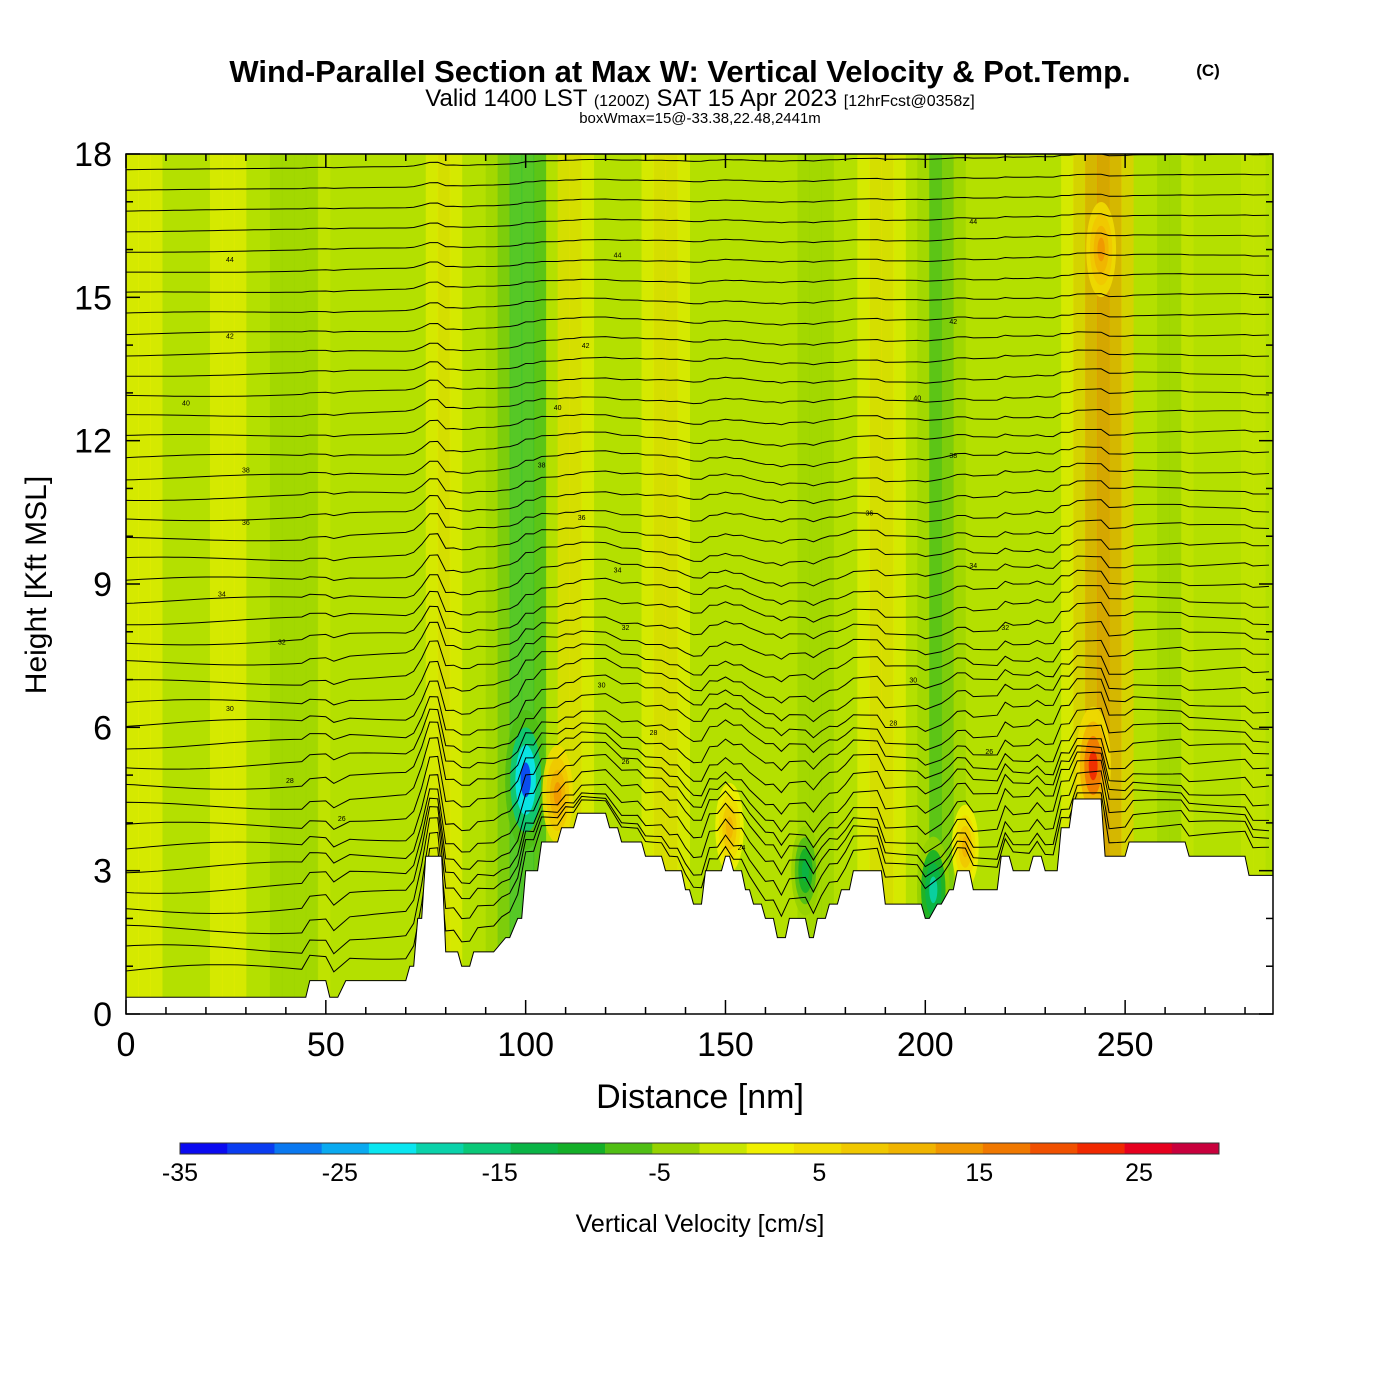  I want to click on colorbar, so click(699, 1148).